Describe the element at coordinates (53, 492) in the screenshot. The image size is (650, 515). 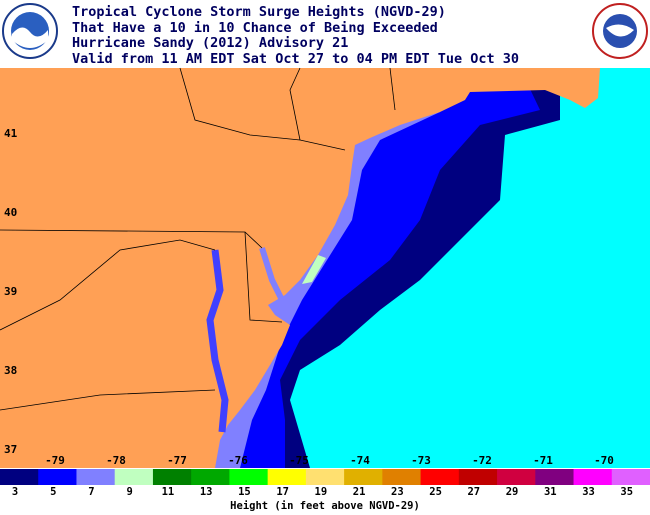
I see `legend-label: 5` at that location.